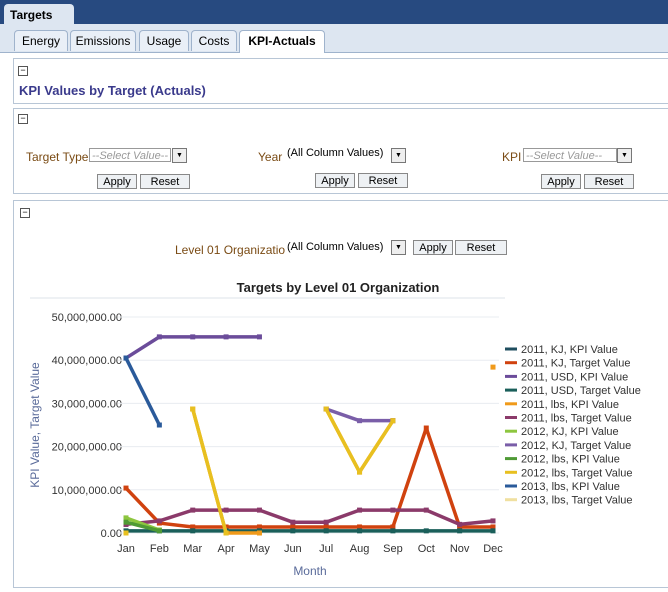 Image resolution: width=668 pixels, height=592 pixels. I want to click on legend-label: 2011, USD, KPI Value, so click(574, 377).